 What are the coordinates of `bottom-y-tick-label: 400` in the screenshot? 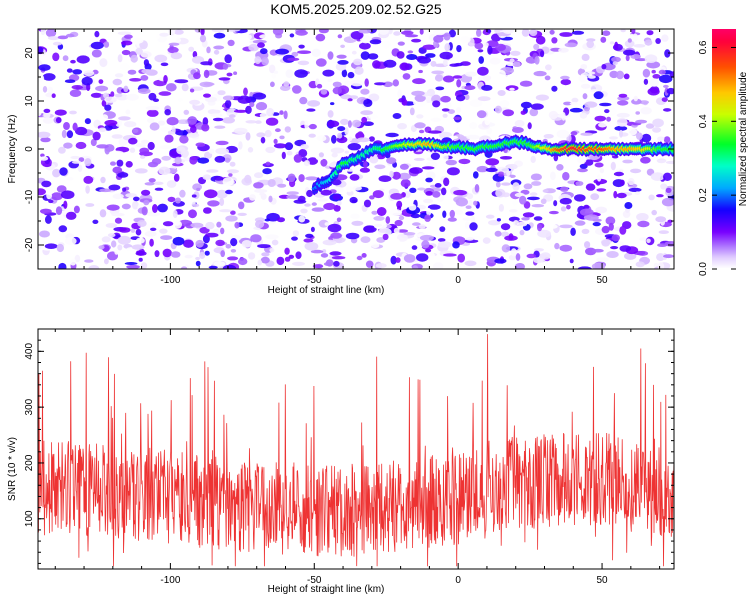 It's located at (29, 351).